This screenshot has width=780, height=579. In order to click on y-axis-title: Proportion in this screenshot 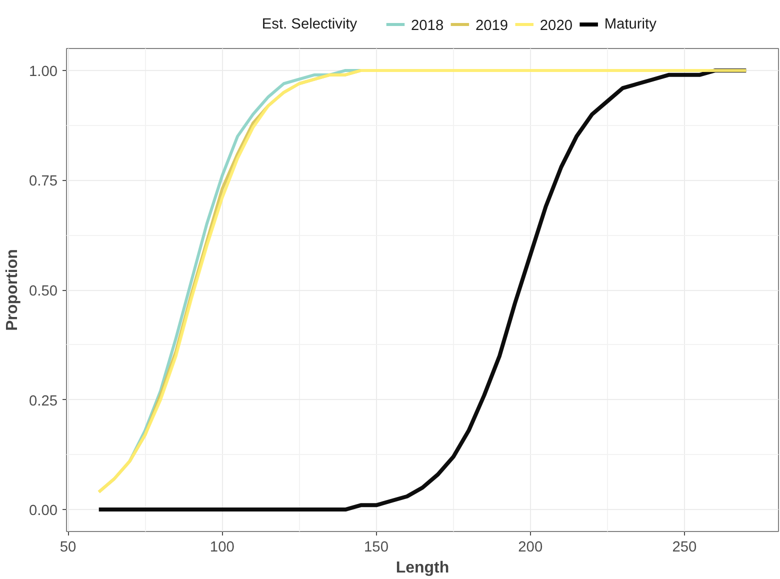, I will do `click(12, 290)`.